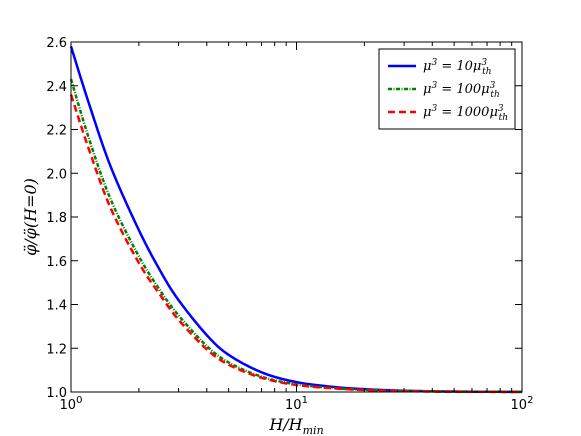 The height and width of the screenshot is (436, 581). What do you see at coordinates (56, 174) in the screenshot?
I see `y-tick-label: 2.0` at bounding box center [56, 174].